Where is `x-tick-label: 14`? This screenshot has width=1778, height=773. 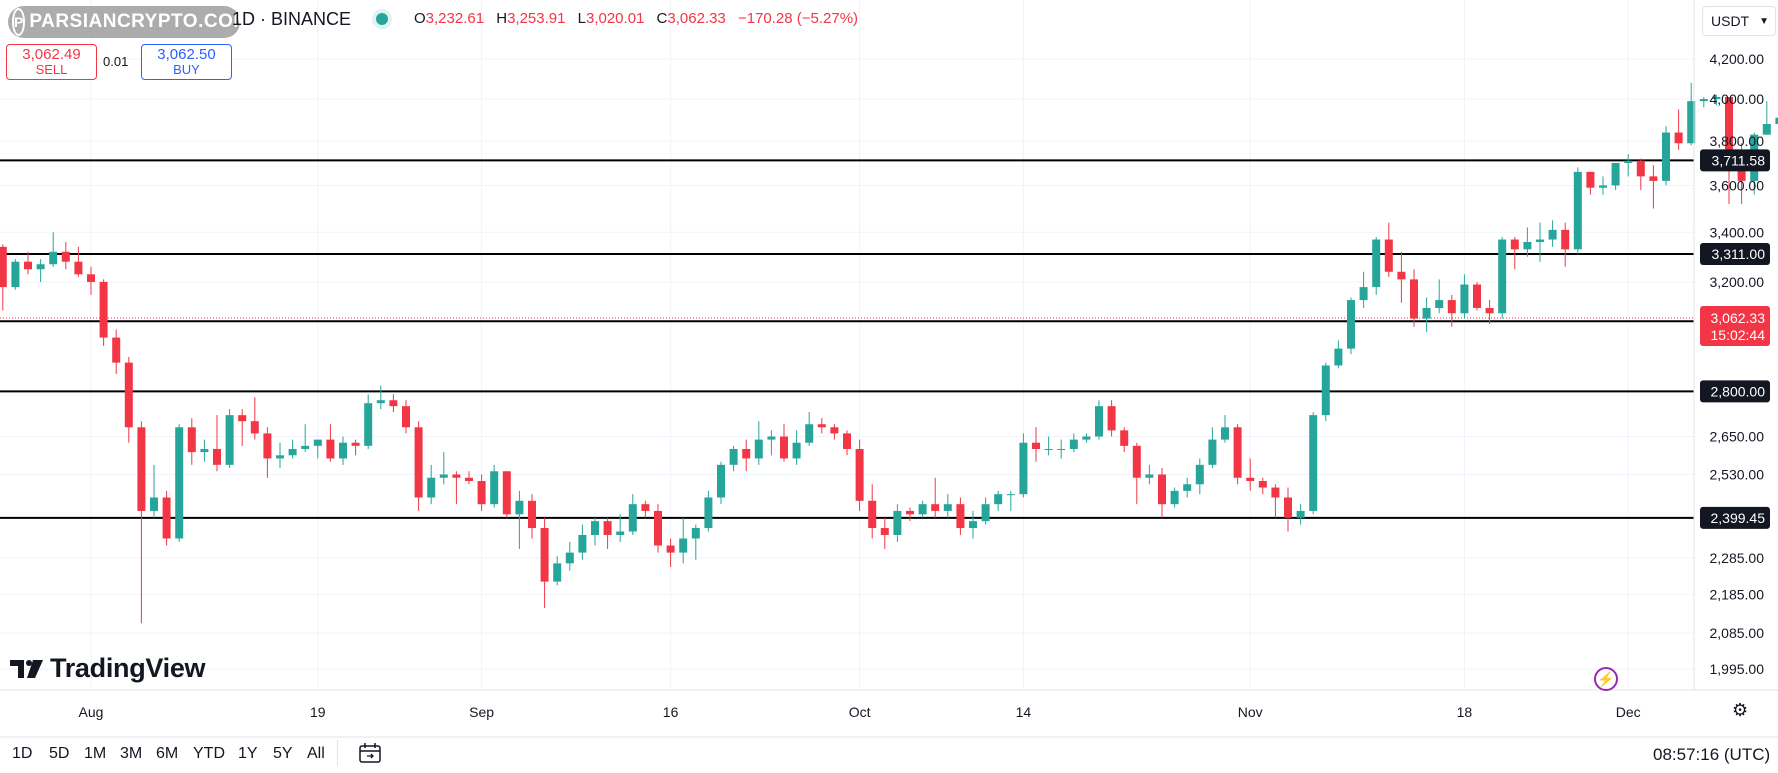
x-tick-label: 14 is located at coordinates (1024, 712).